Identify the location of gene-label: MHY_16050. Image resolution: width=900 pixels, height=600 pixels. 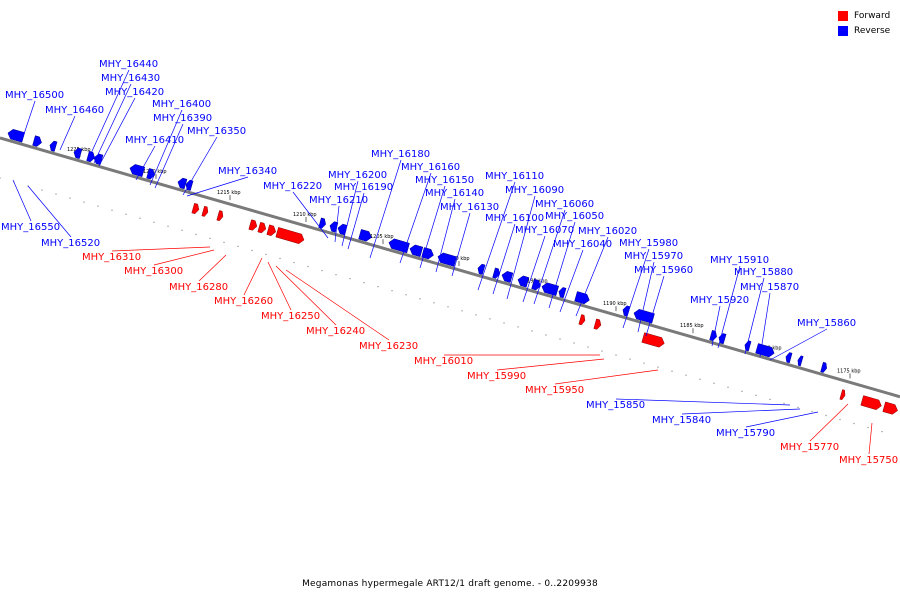
(574, 216).